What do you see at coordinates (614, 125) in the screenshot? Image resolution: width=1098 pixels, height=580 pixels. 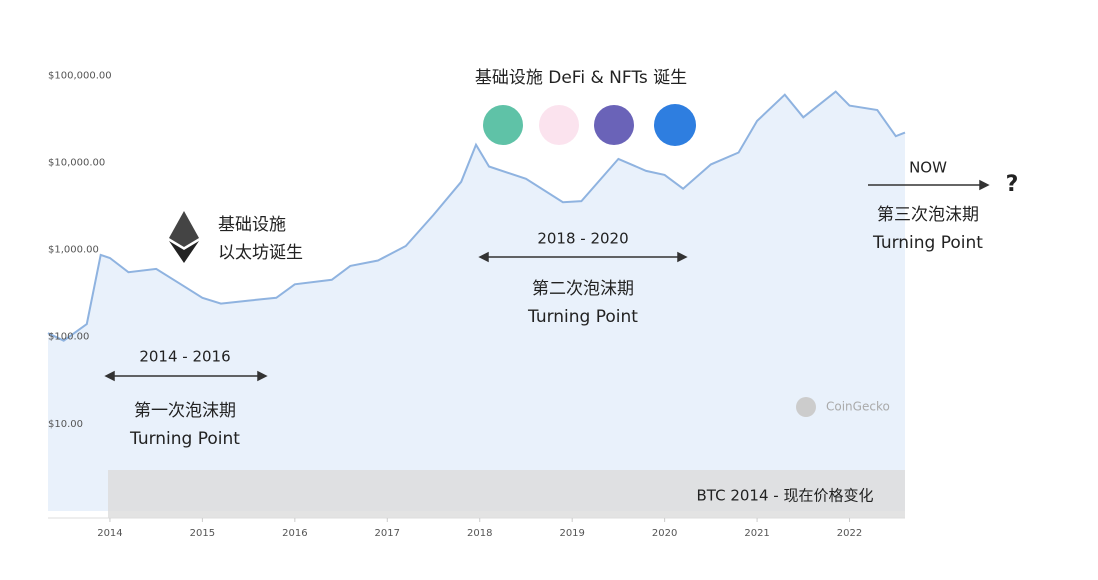 I see `aave-icon` at bounding box center [614, 125].